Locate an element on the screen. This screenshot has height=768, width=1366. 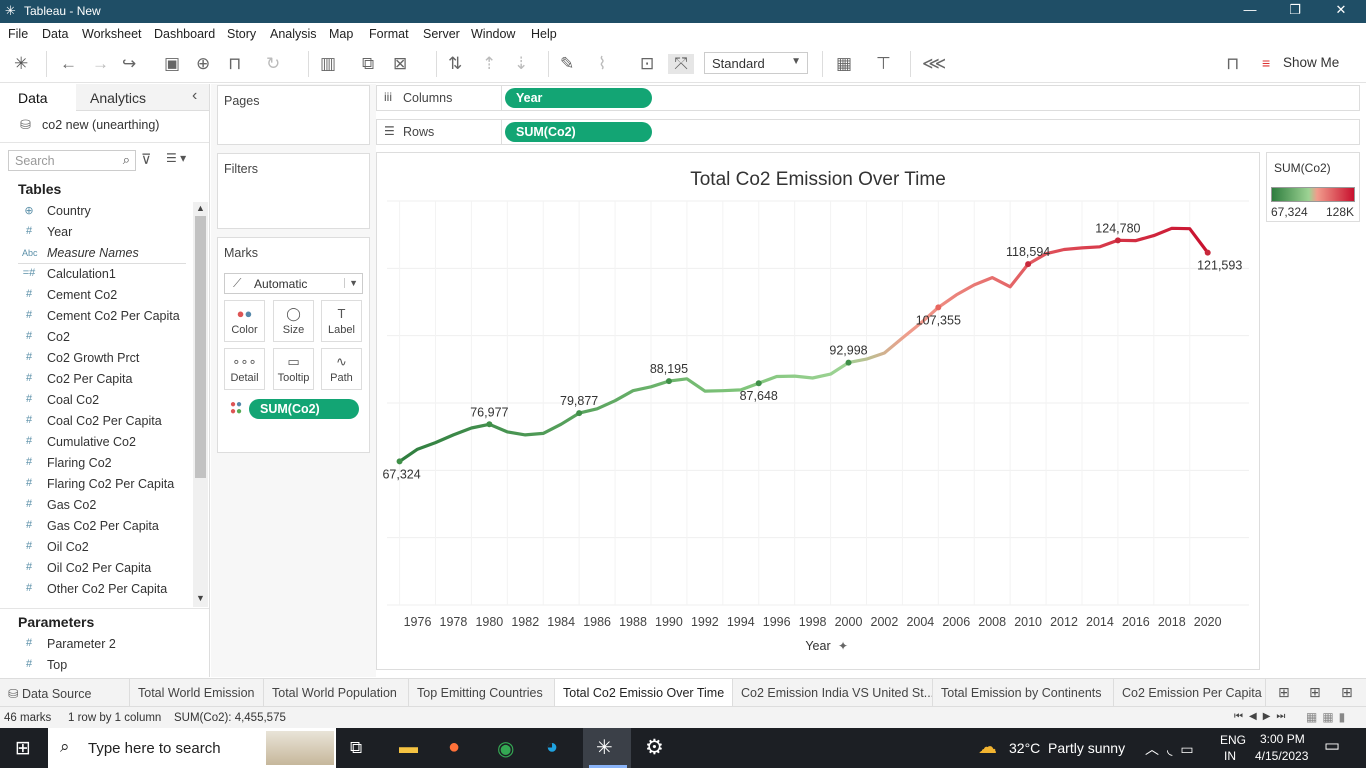
marks-color-pill: SUM(Co2) is located at coordinates (304, 409).